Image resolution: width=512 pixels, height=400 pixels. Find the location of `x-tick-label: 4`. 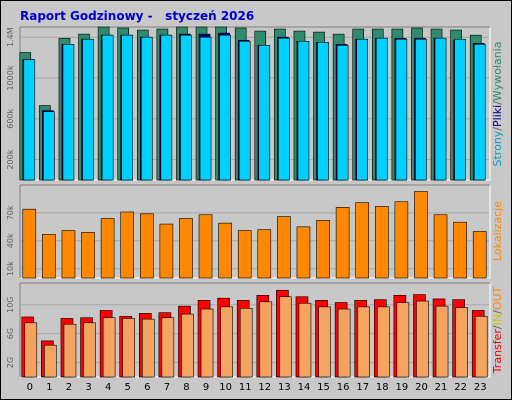

x-tick-label: 4 is located at coordinates (108, 387).